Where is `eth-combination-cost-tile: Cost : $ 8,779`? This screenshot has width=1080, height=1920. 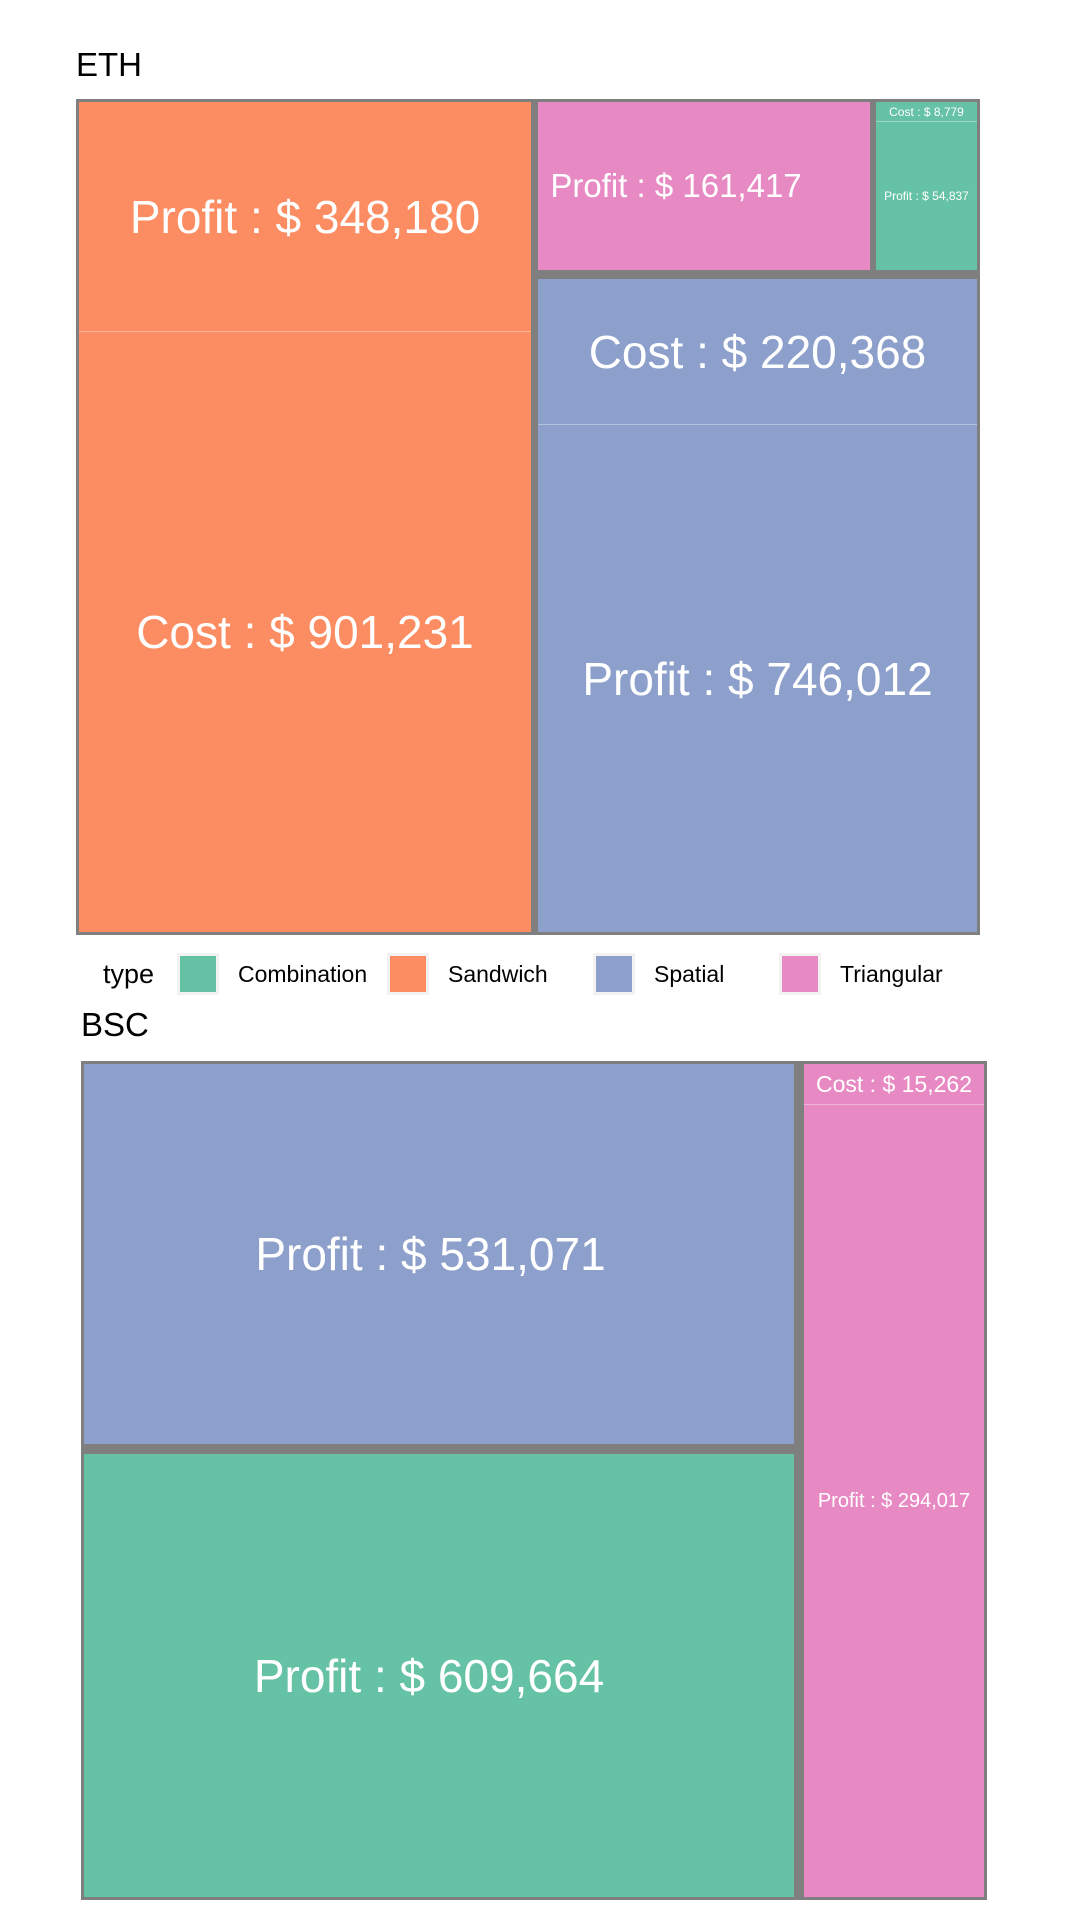
eth-combination-cost-tile: Cost : $ 8,779 is located at coordinates (926, 112).